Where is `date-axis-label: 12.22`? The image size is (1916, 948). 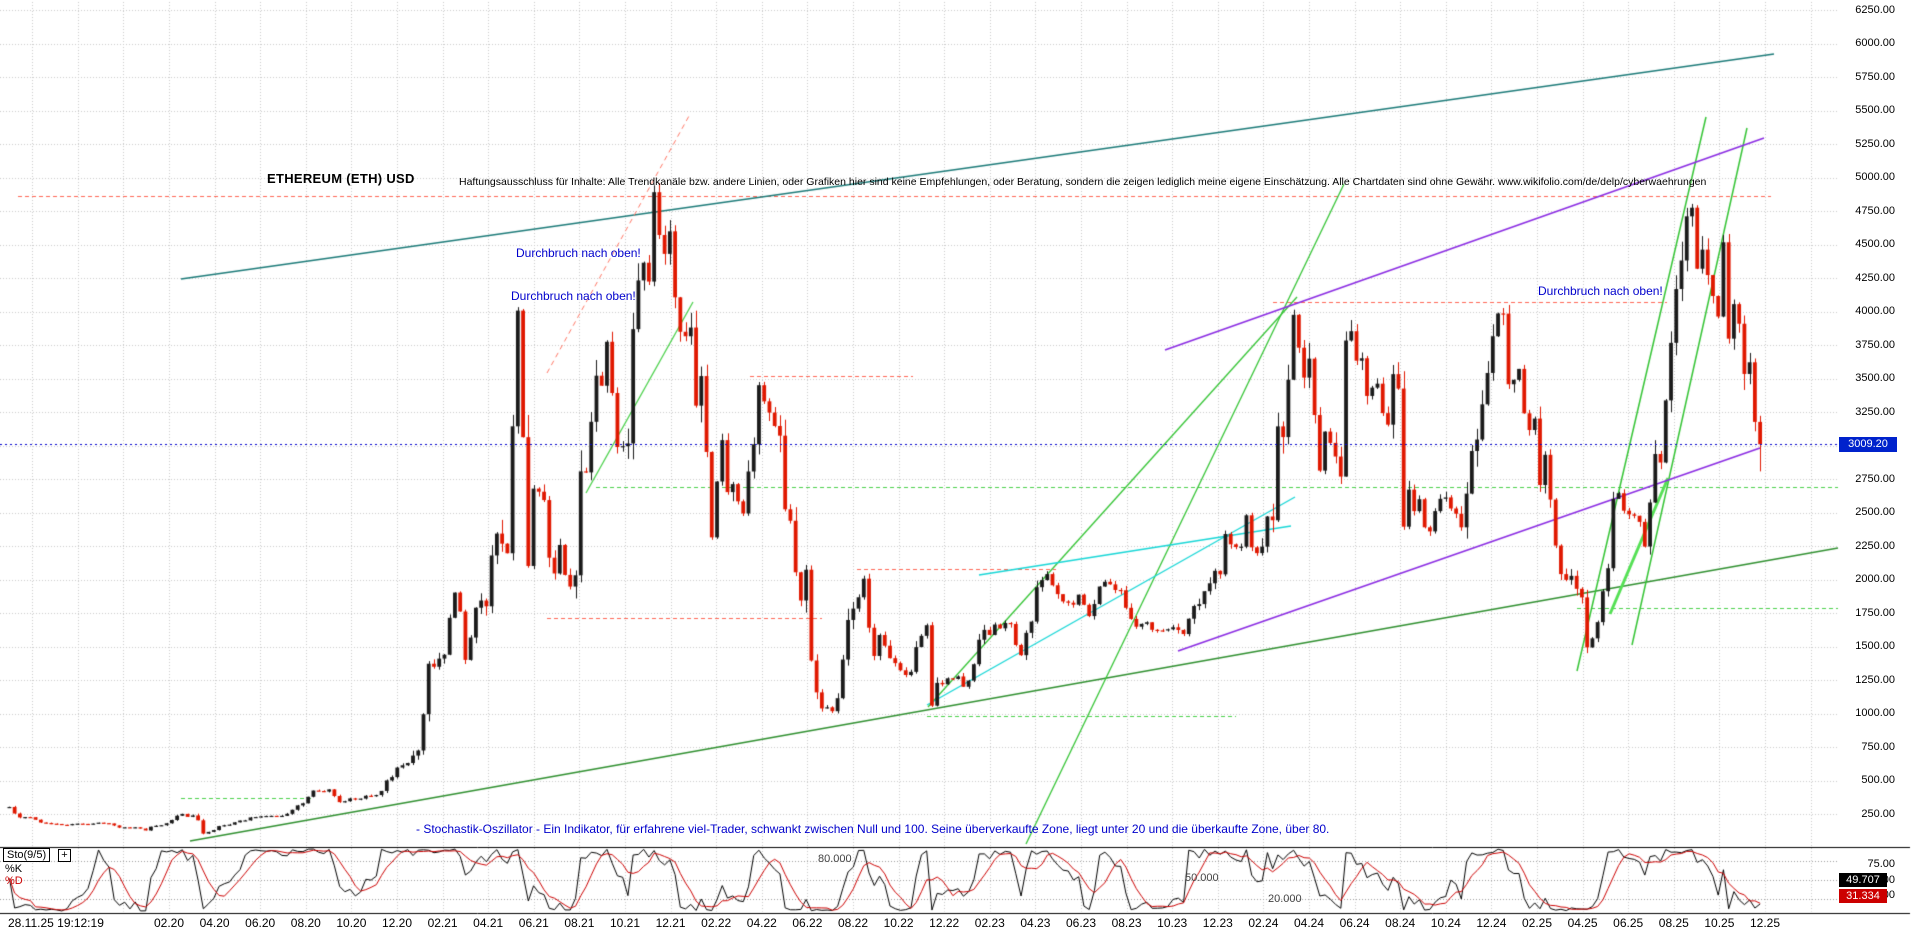 date-axis-label: 12.22 is located at coordinates (944, 923).